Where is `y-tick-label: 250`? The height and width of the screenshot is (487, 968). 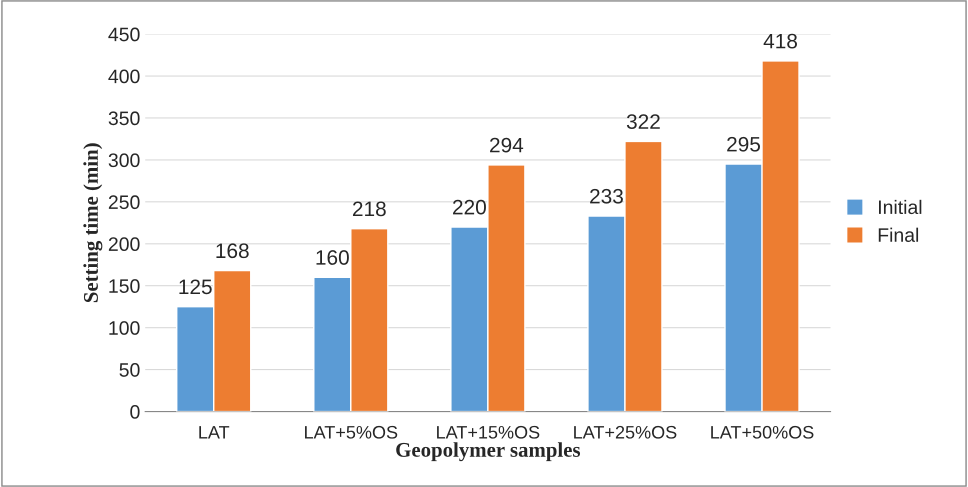 y-tick-label: 250 is located at coordinates (124, 202).